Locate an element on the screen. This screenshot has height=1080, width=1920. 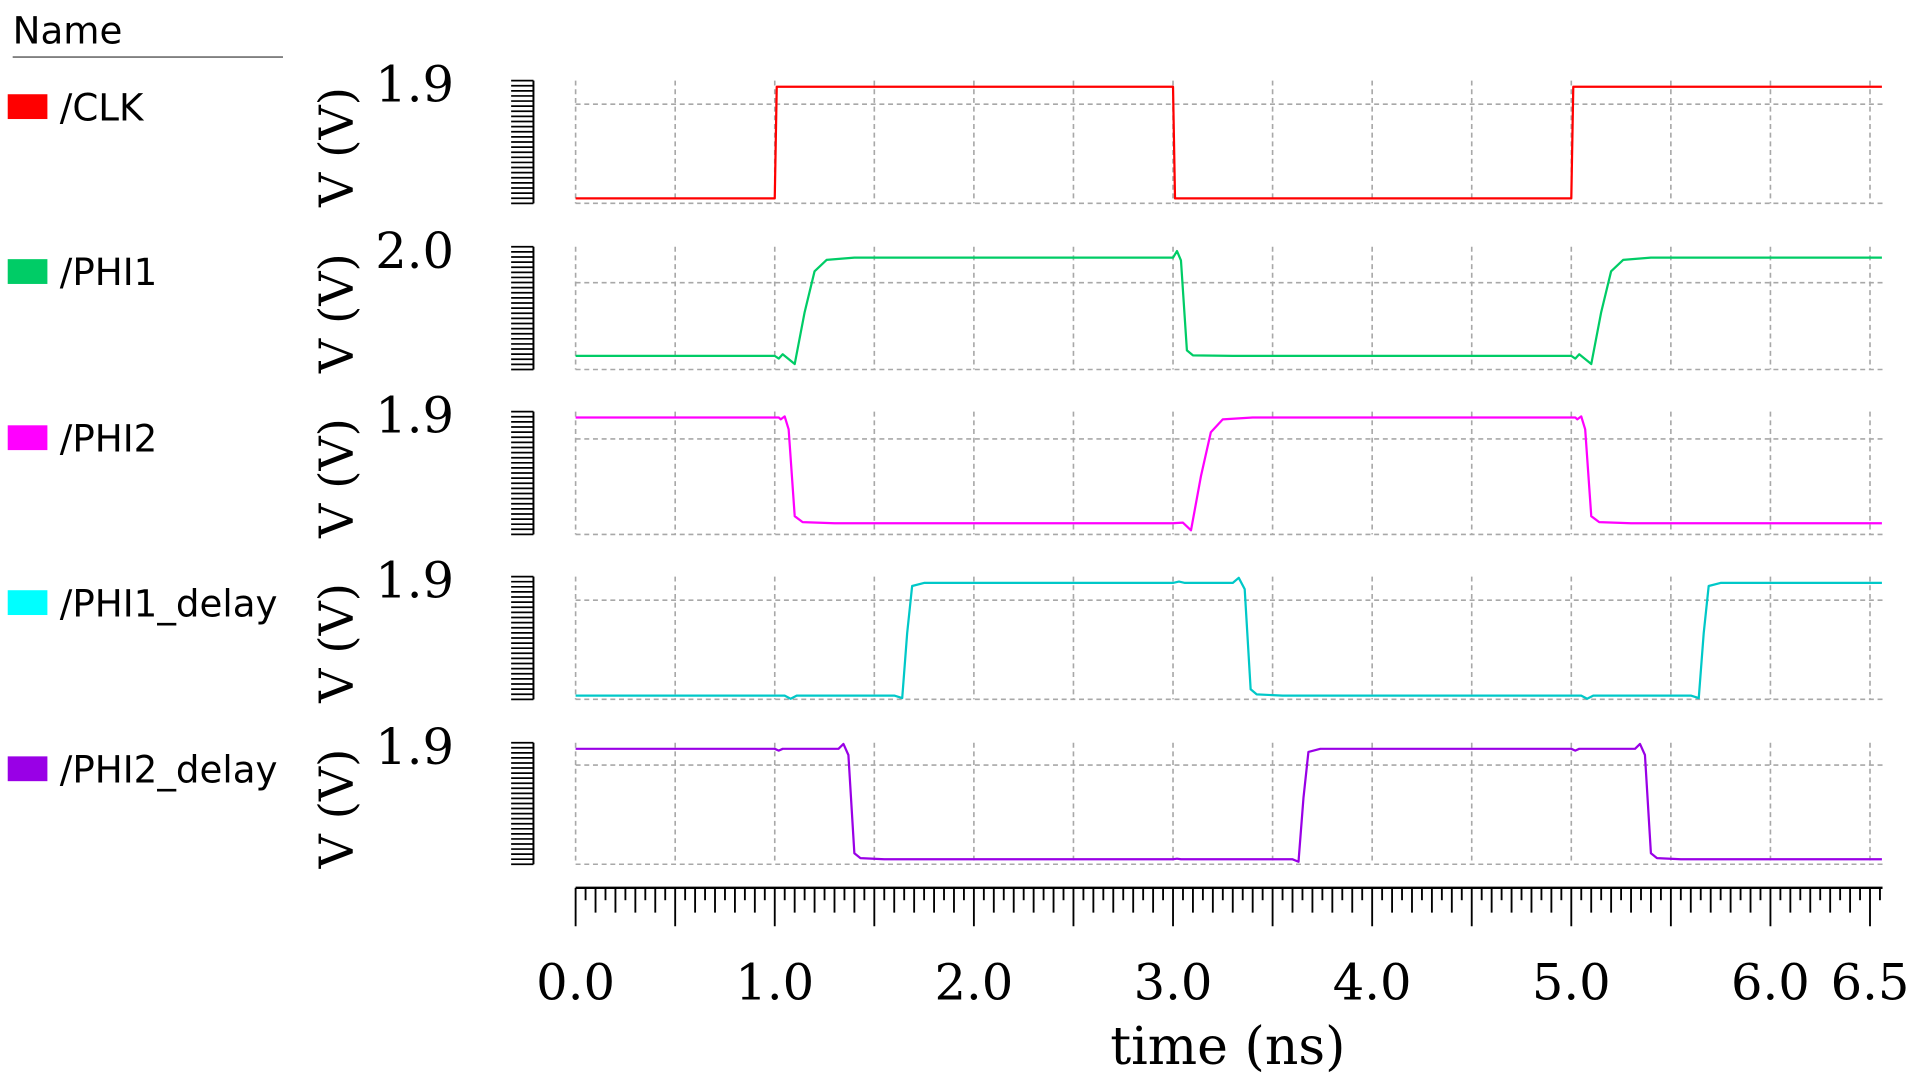
legend-item: /PHI2_delay is located at coordinates (142, 769).